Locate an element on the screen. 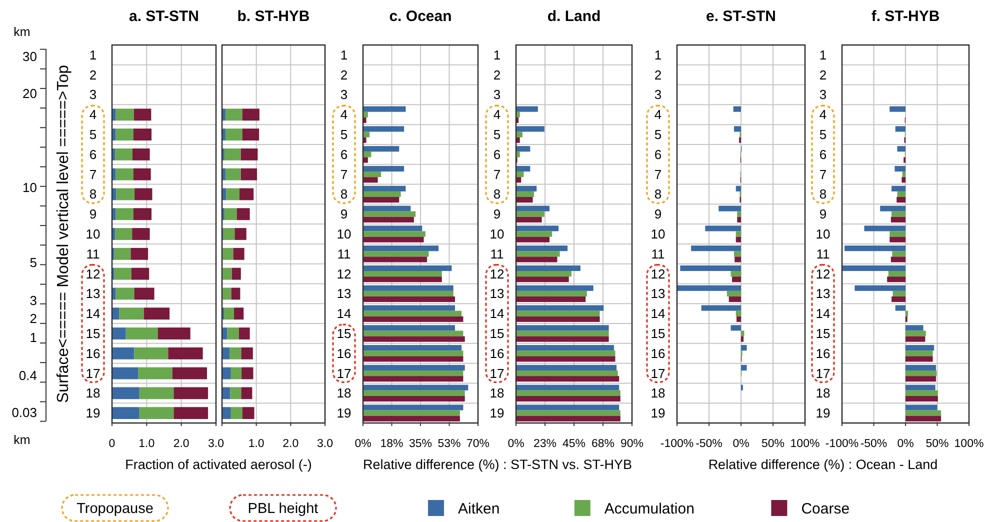 This screenshot has width=985, height=522. x-tick-label: 68% is located at coordinates (603, 444).